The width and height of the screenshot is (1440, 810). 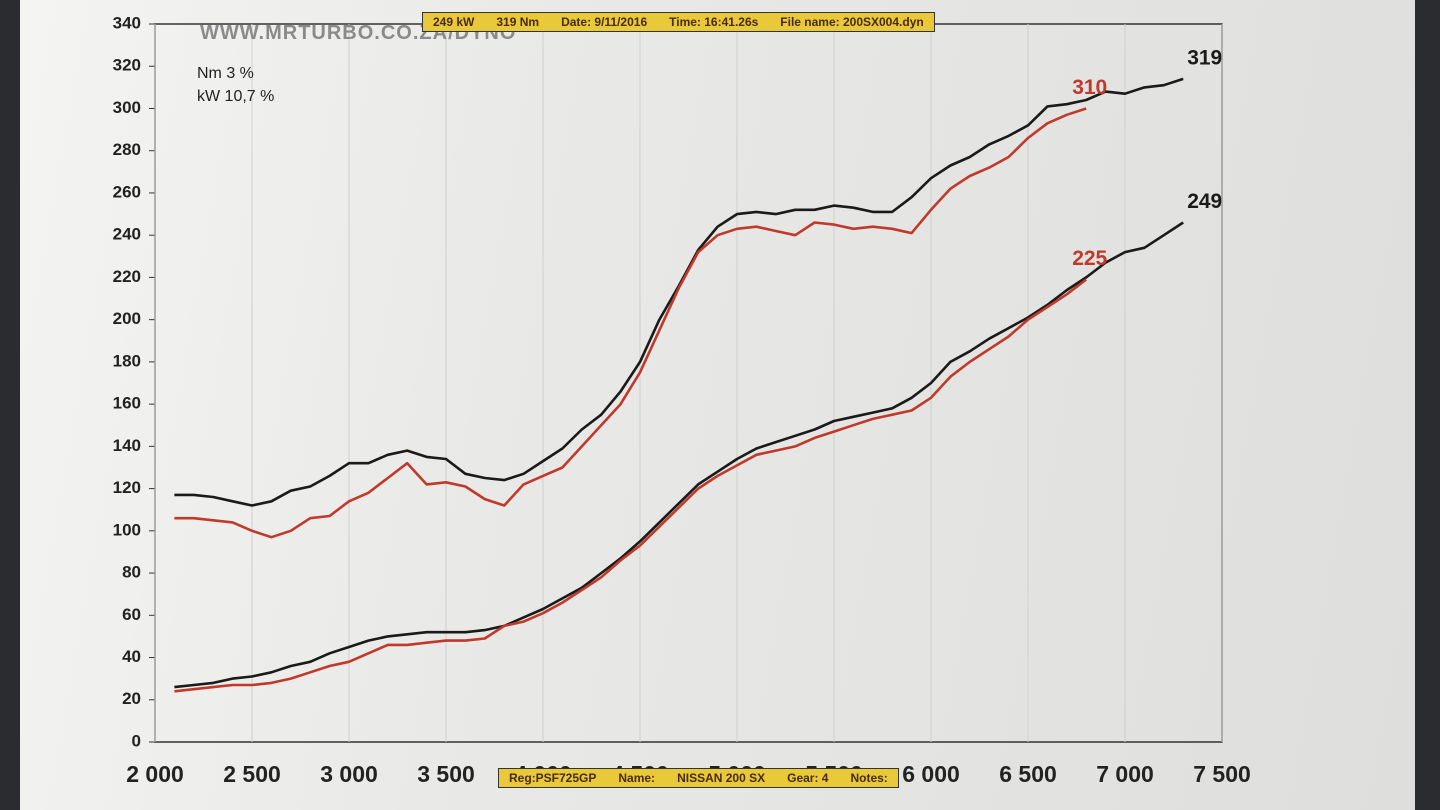 What do you see at coordinates (931, 774) in the screenshot?
I see `x-tick-label: 6 000` at bounding box center [931, 774].